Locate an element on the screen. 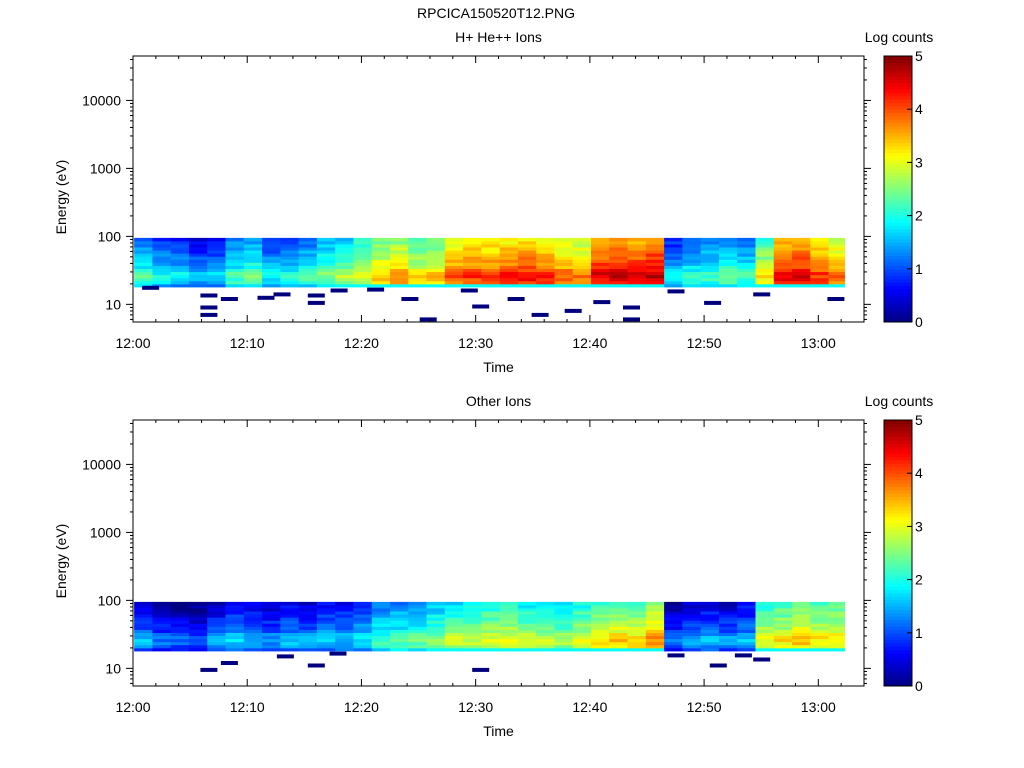  colorbar-tick-label: 0 is located at coordinates (919, 686).